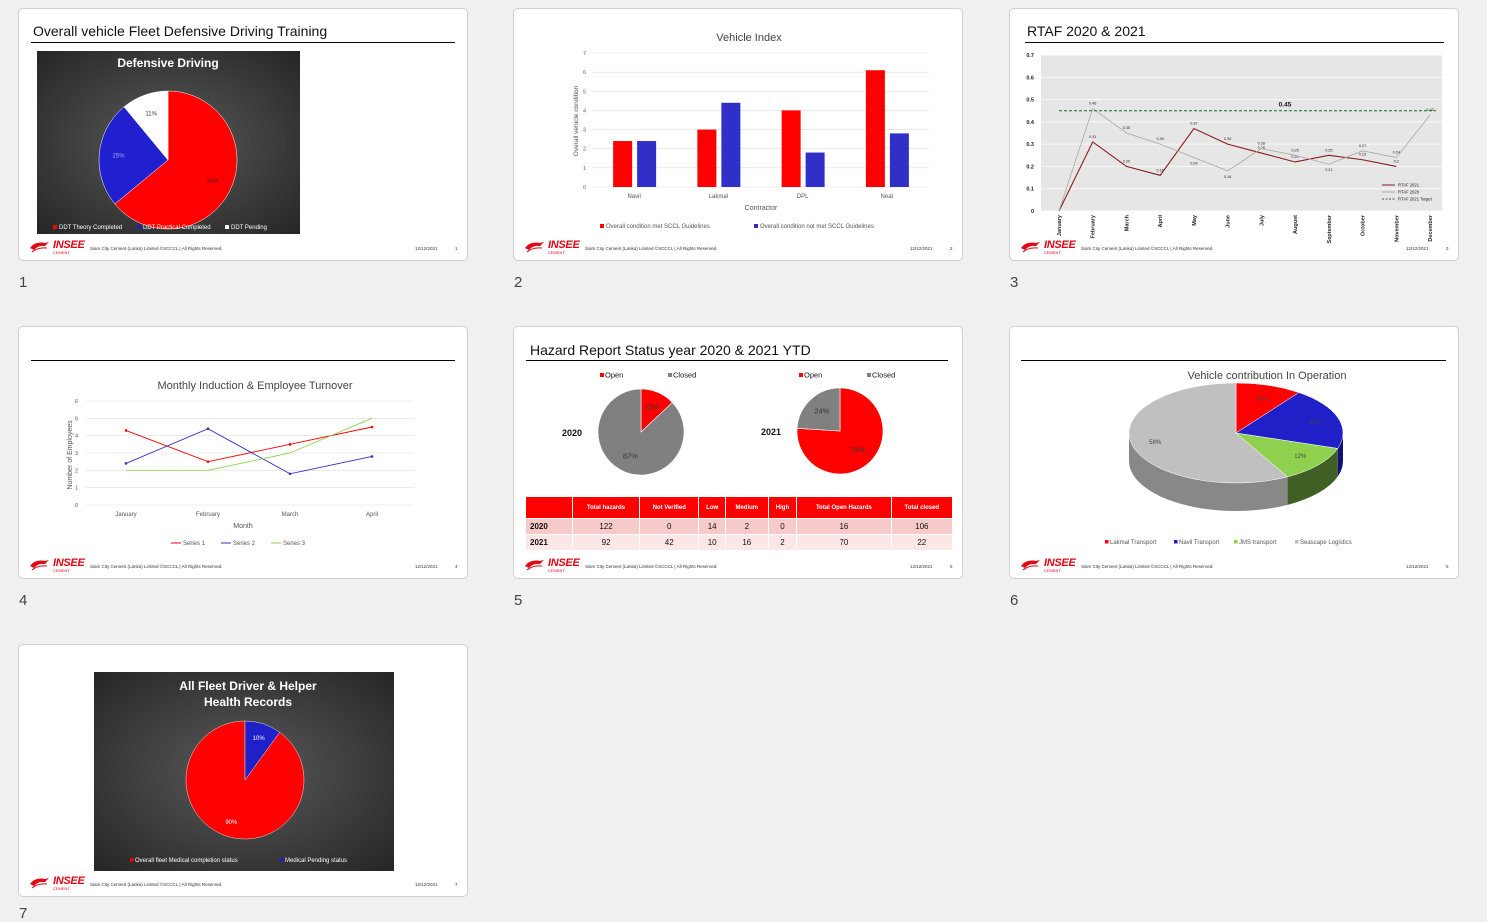 The width and height of the screenshot is (1487, 922). I want to click on table-cell: 92, so click(606, 542).